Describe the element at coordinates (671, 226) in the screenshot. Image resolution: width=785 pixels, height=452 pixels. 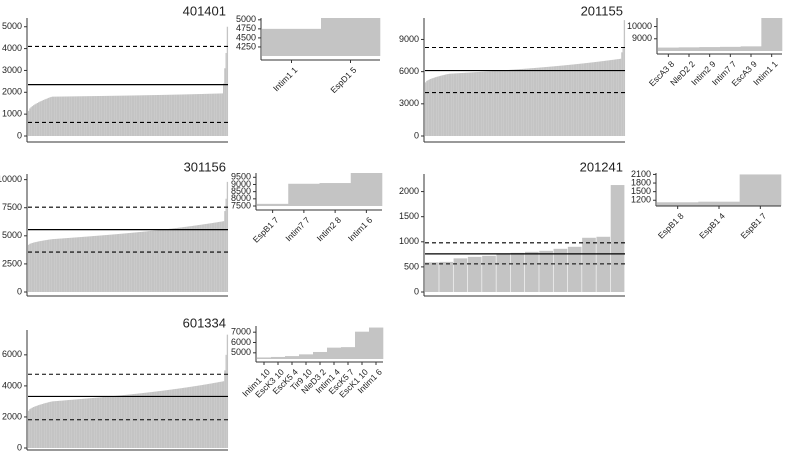
I see `inset-category-label: EspB1 8` at that location.